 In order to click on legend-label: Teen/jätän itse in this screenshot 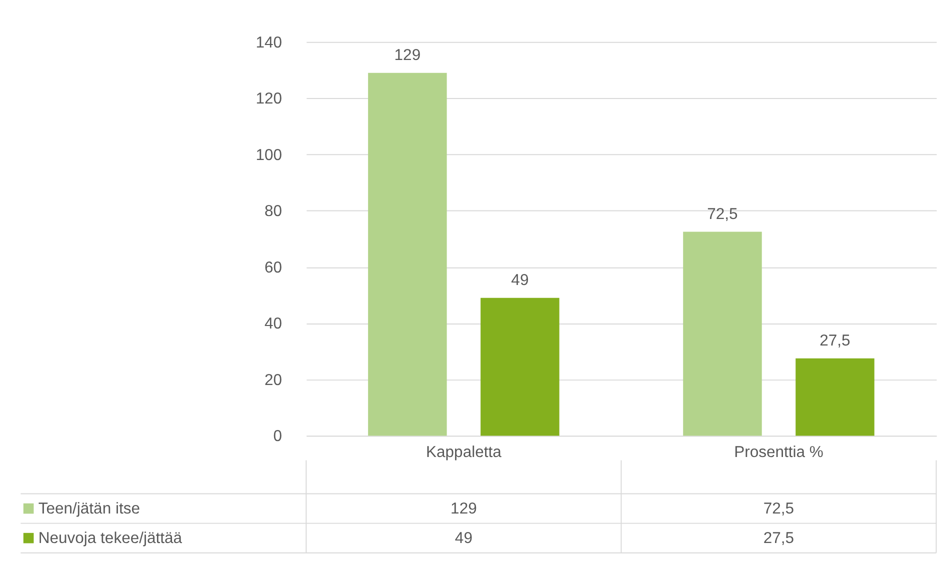, I will do `click(89, 509)`.